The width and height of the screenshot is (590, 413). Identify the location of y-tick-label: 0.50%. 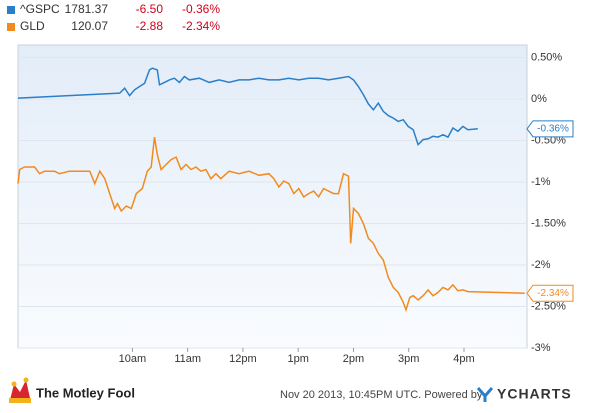
(546, 57).